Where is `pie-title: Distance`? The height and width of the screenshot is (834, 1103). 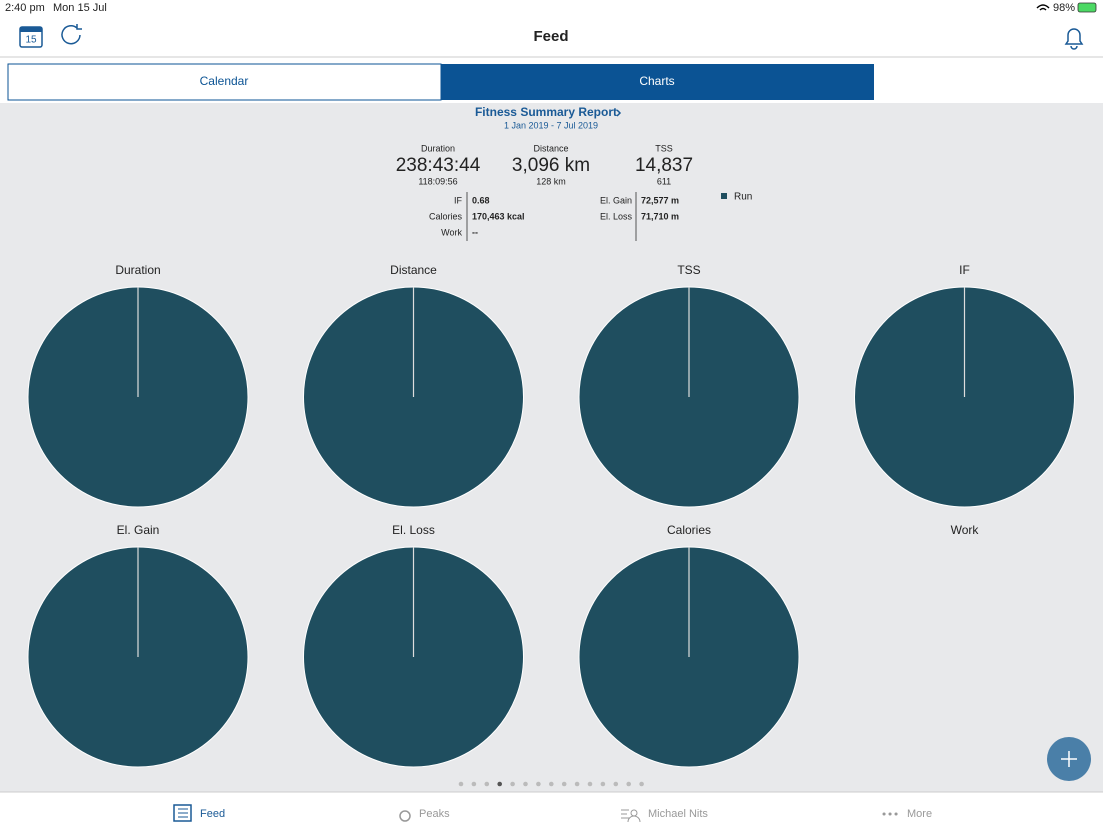
pie-title: Distance is located at coordinates (413, 270).